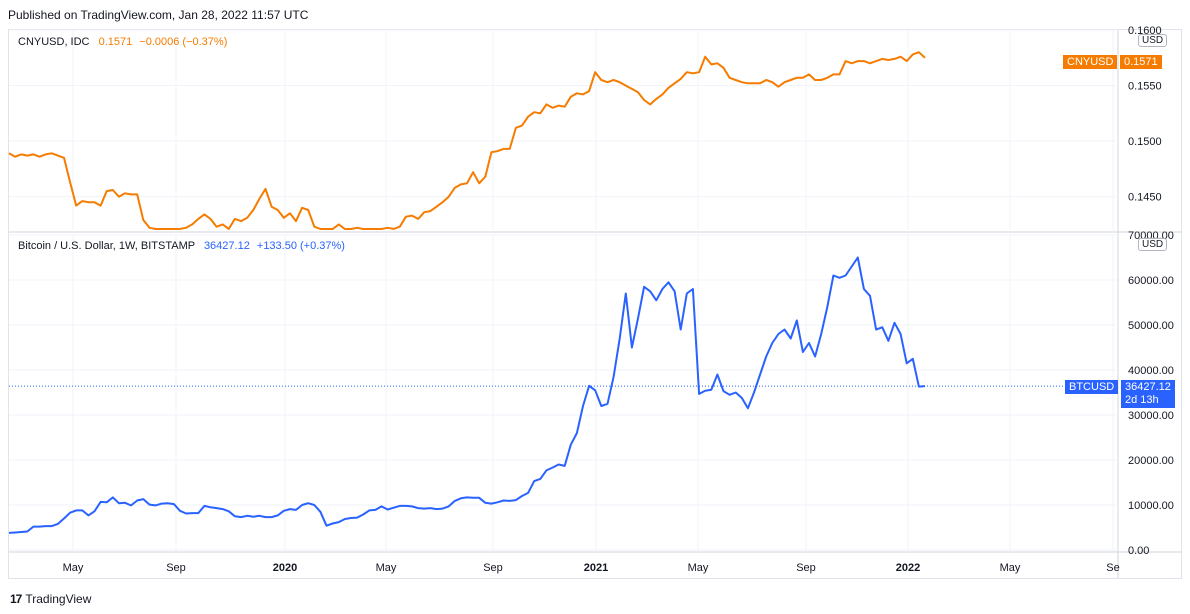 The image size is (1190, 614). Describe the element at coordinates (908, 568) in the screenshot. I see `time-axis-label: 2022` at that location.